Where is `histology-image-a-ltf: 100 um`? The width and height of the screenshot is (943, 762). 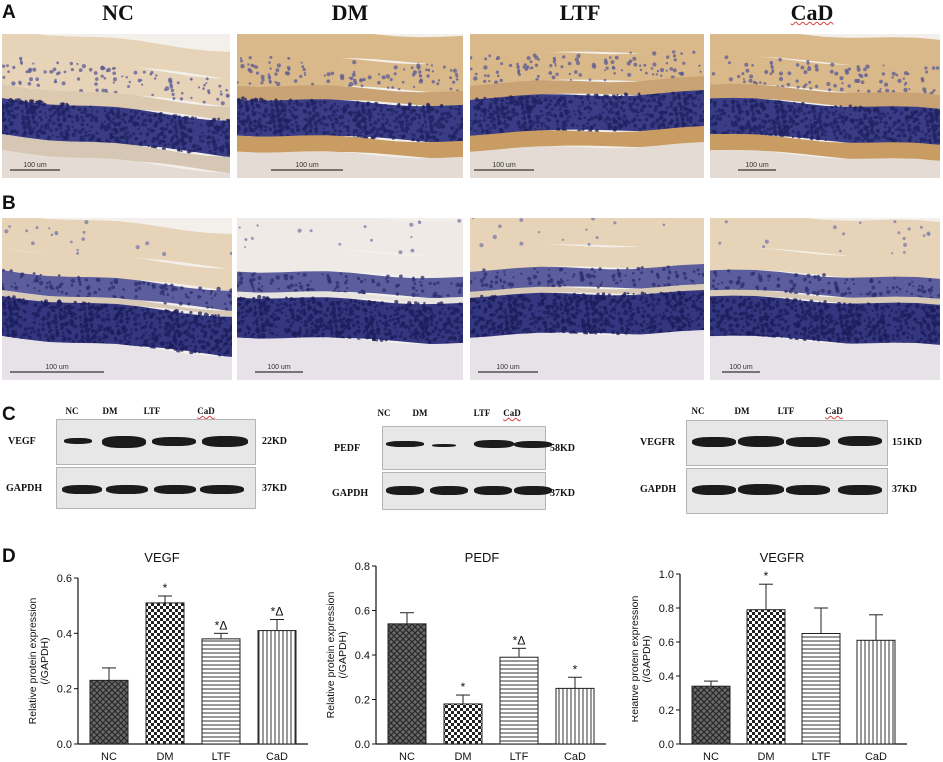 histology-image-a-ltf: 100 um is located at coordinates (587, 106).